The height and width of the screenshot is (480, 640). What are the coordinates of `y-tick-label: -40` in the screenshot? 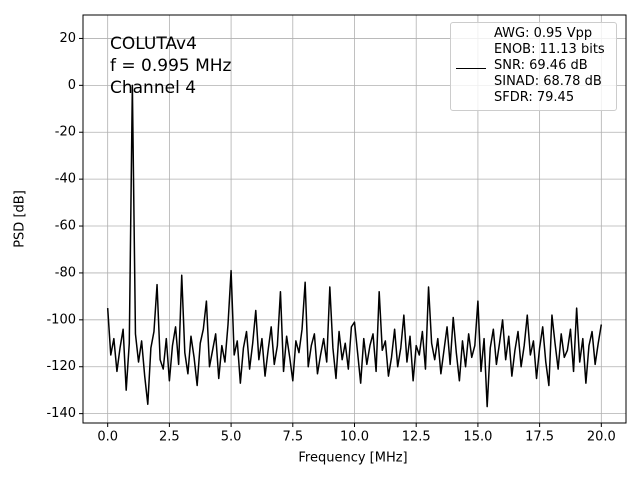 It's located at (65, 179).